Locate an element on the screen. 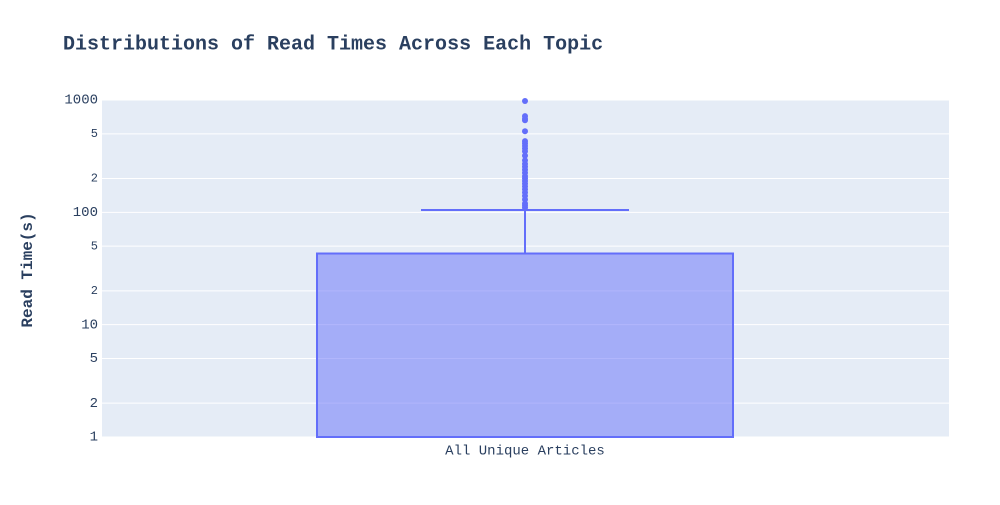 This screenshot has height=505, width=1000. y-tick-label: 100 is located at coordinates (85, 213).